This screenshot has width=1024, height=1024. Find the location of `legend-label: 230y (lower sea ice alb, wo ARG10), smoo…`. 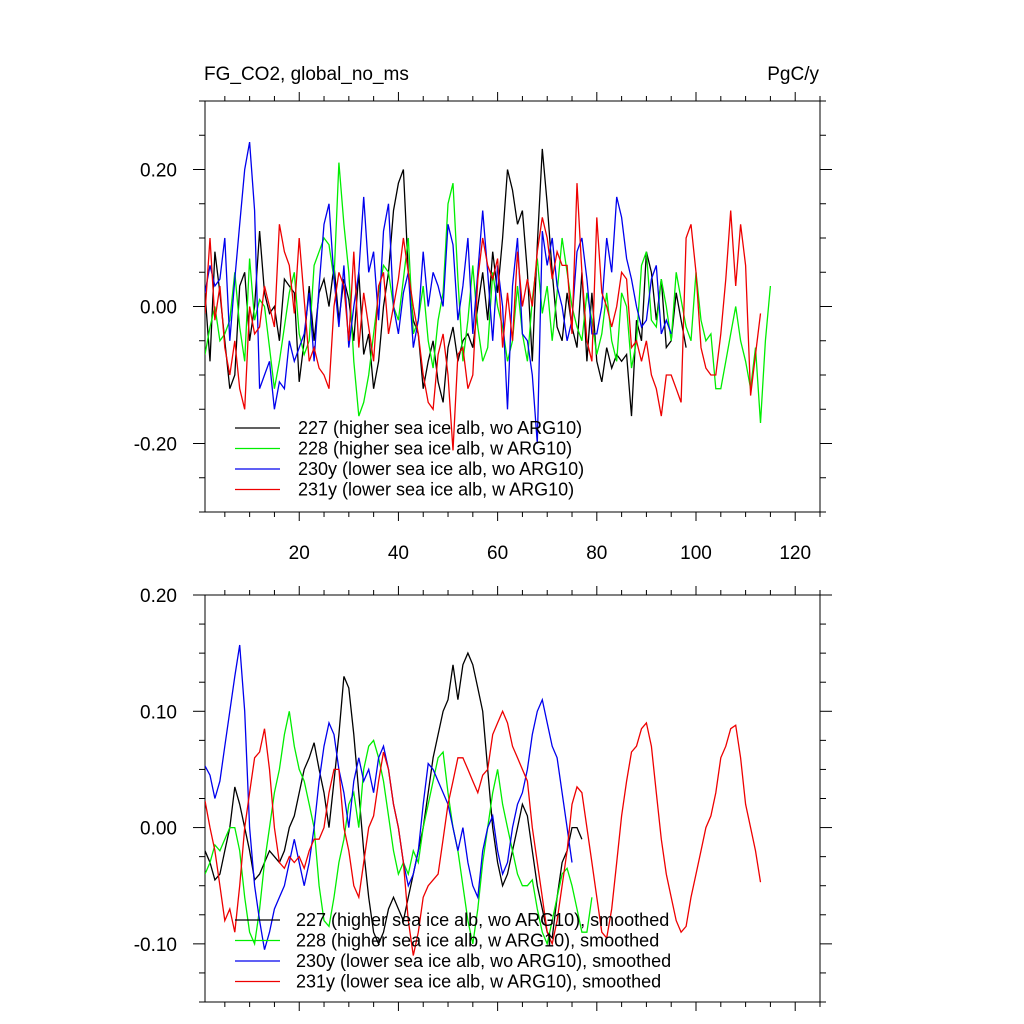

legend-label: 230y (lower sea ice alb, wo ARG10), smoo… is located at coordinates (483, 961).